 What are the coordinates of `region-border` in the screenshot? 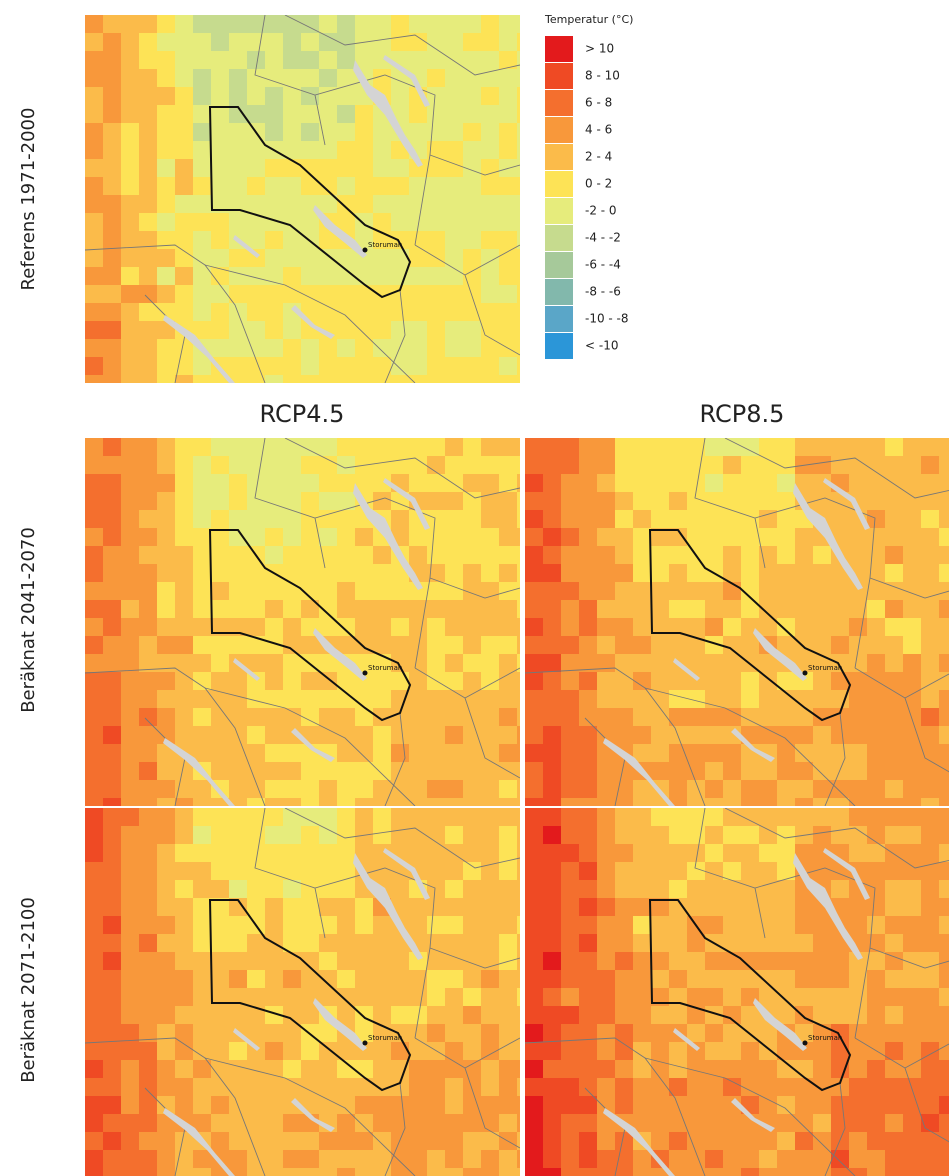 It's located at (926, 735).